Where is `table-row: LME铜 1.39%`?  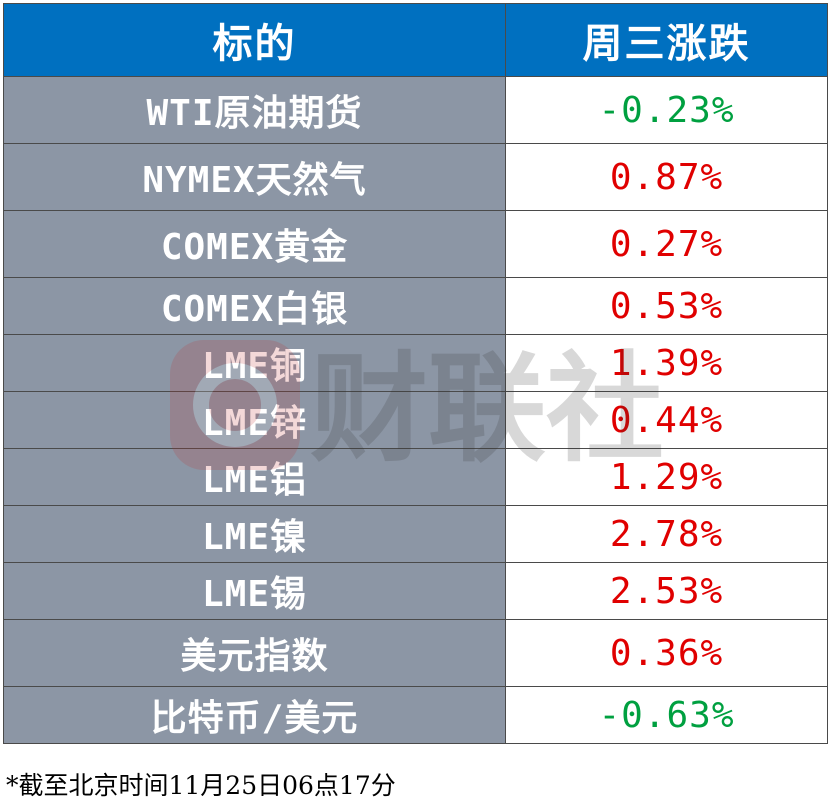 table-row: LME铜 1.39% is located at coordinates (415, 363).